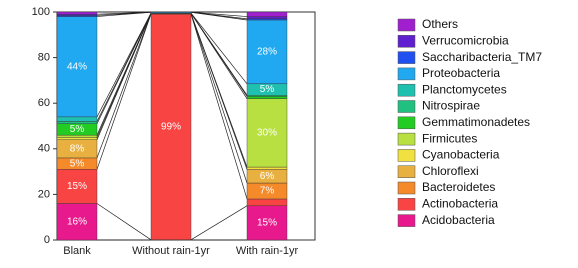 The image size is (578, 268). What do you see at coordinates (44, 58) in the screenshot?
I see `y-tick-label: 80` at bounding box center [44, 58].